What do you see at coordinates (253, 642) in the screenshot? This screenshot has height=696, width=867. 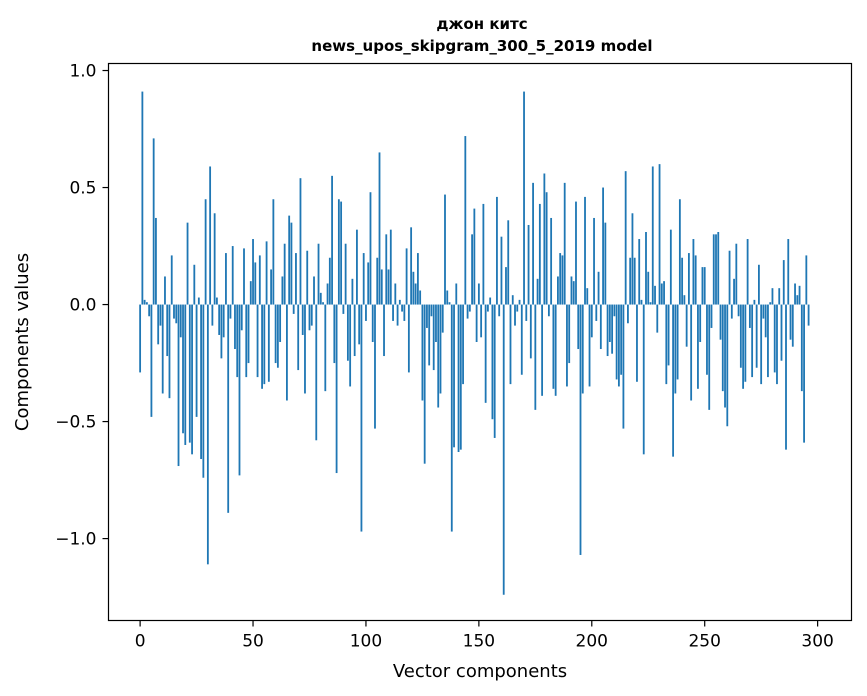 I see `x-tick-label: 50` at bounding box center [253, 642].